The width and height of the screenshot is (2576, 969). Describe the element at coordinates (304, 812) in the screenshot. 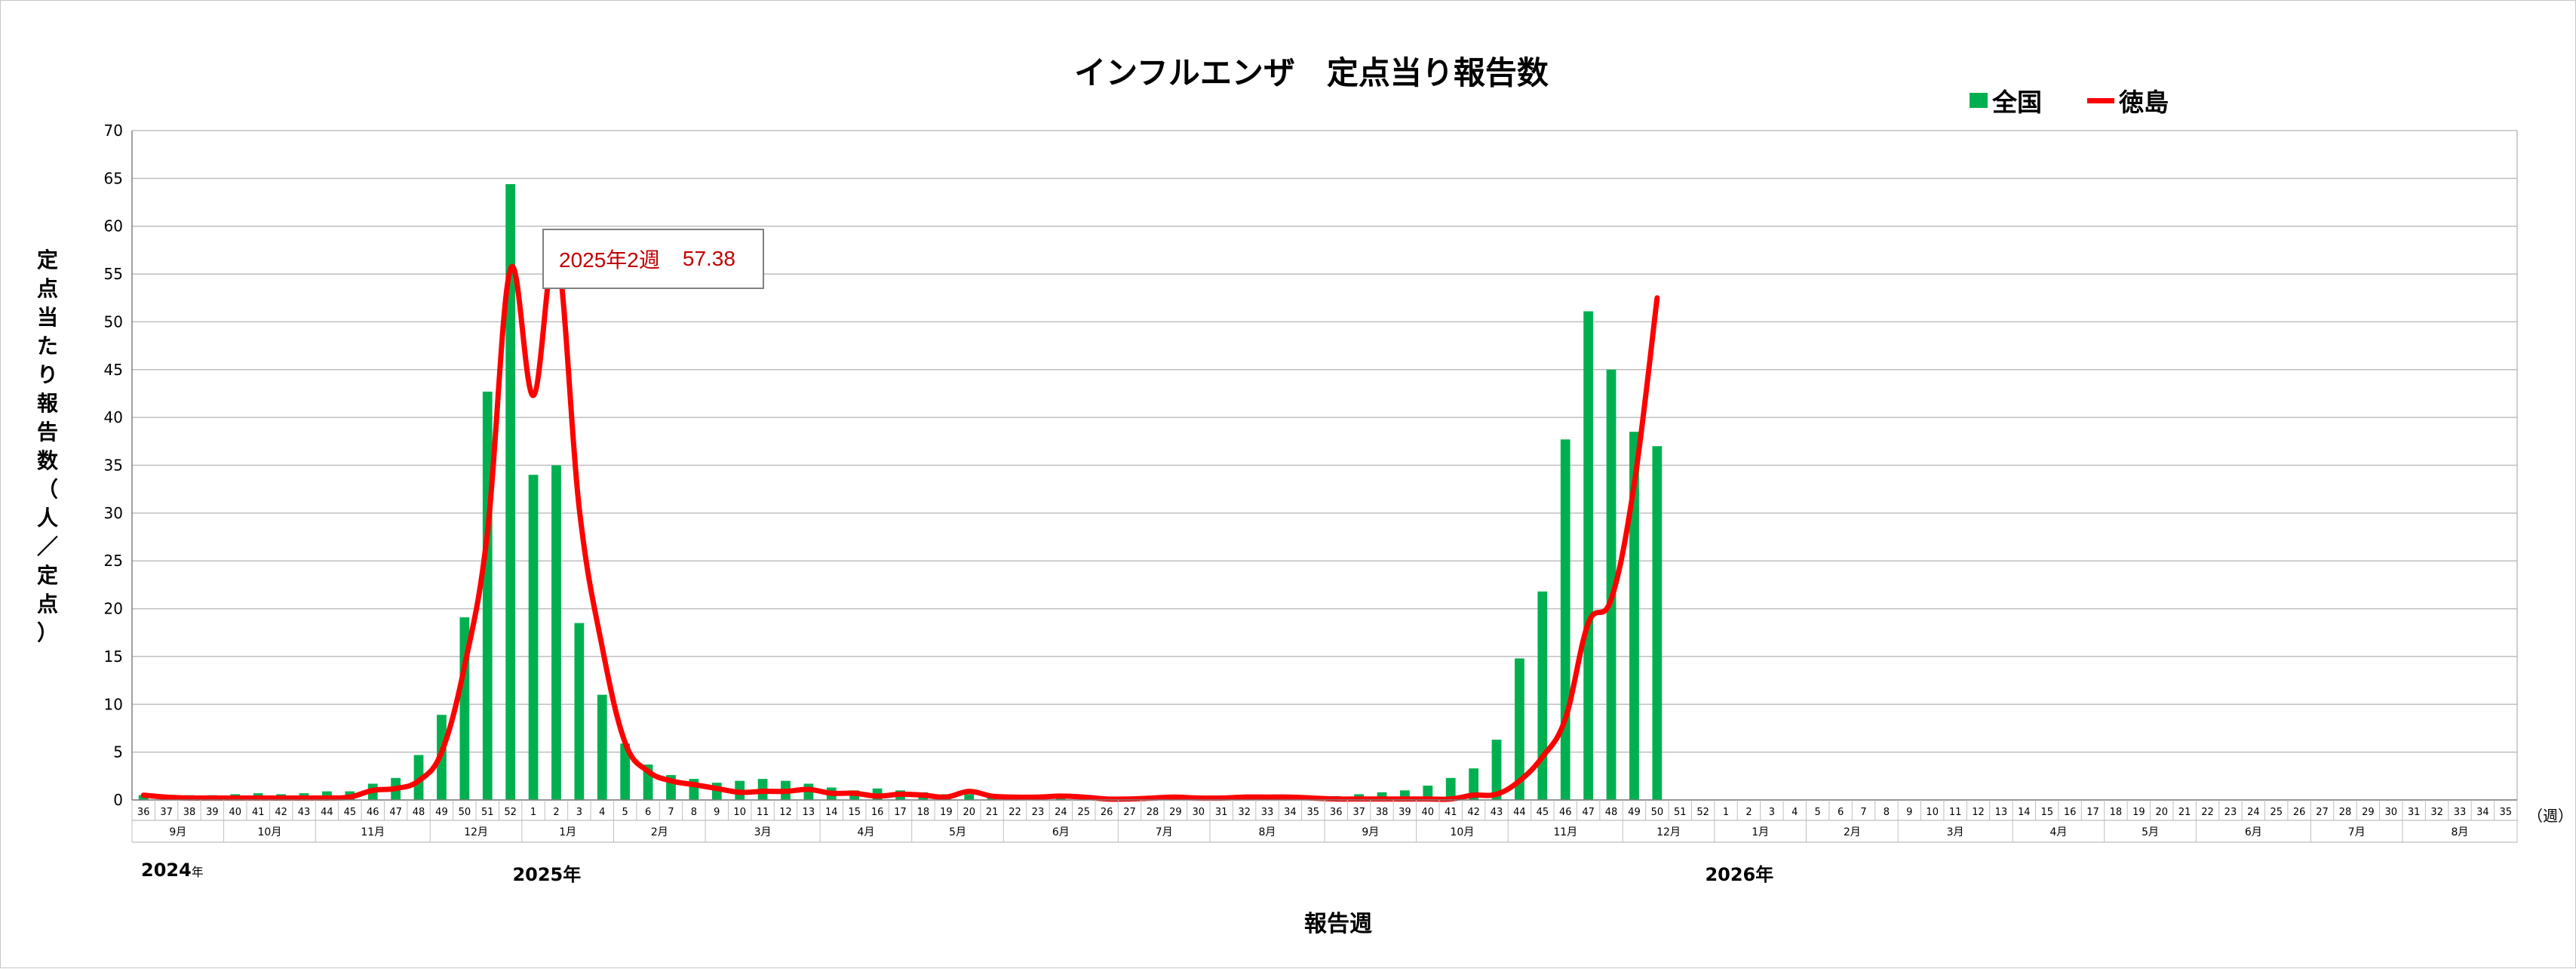

I see `x-tick-label: 43` at that location.